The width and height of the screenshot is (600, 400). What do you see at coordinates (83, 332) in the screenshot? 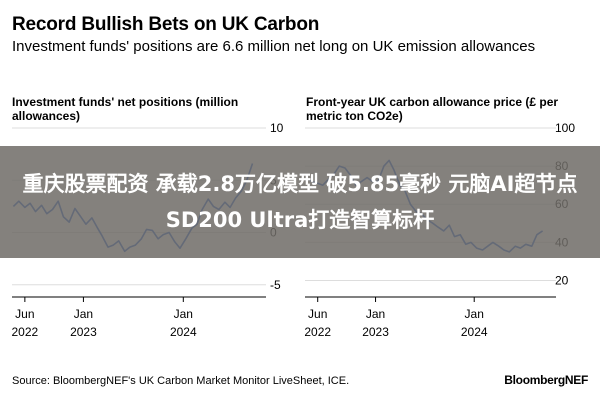
I see `left-x-tick-label: 2023` at bounding box center [83, 332].